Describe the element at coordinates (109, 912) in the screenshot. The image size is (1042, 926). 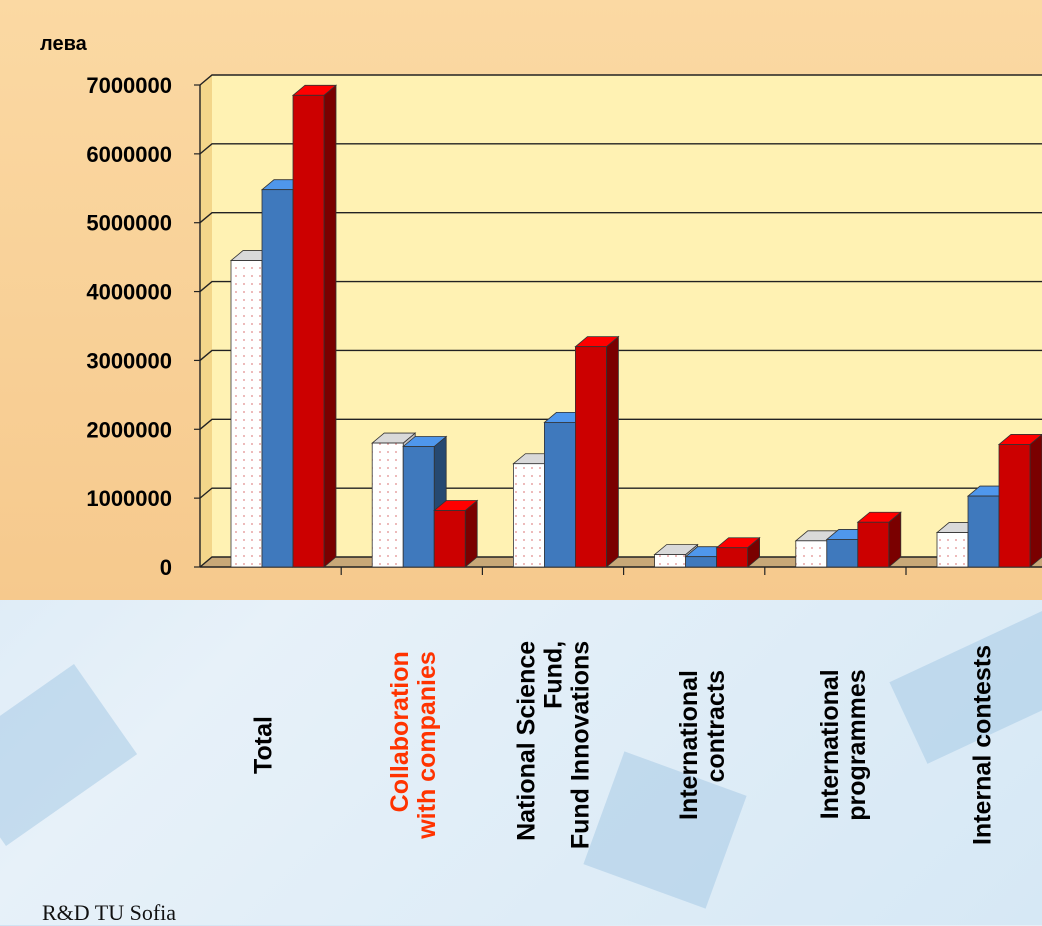
I see `footer-text: R&D TU Sofia` at that location.